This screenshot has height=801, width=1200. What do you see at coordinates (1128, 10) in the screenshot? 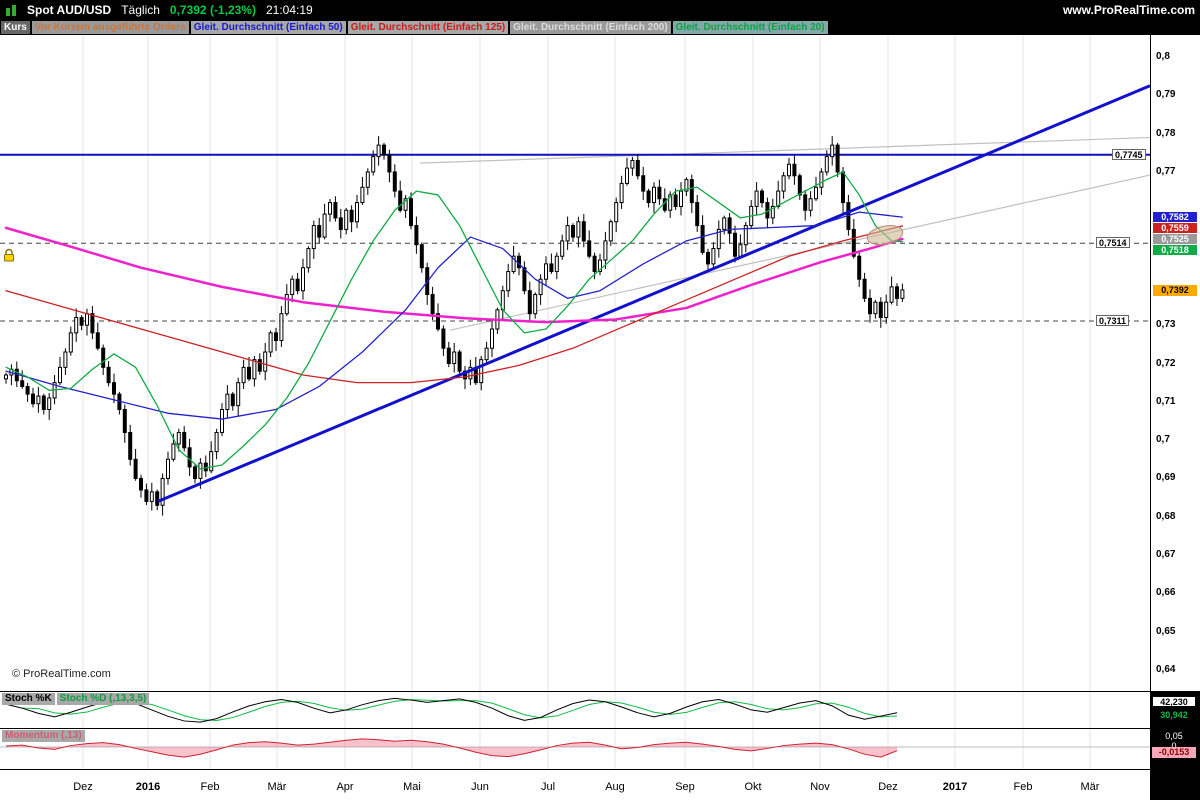
I see `site-label: www.ProRealTime.com` at bounding box center [1128, 10].